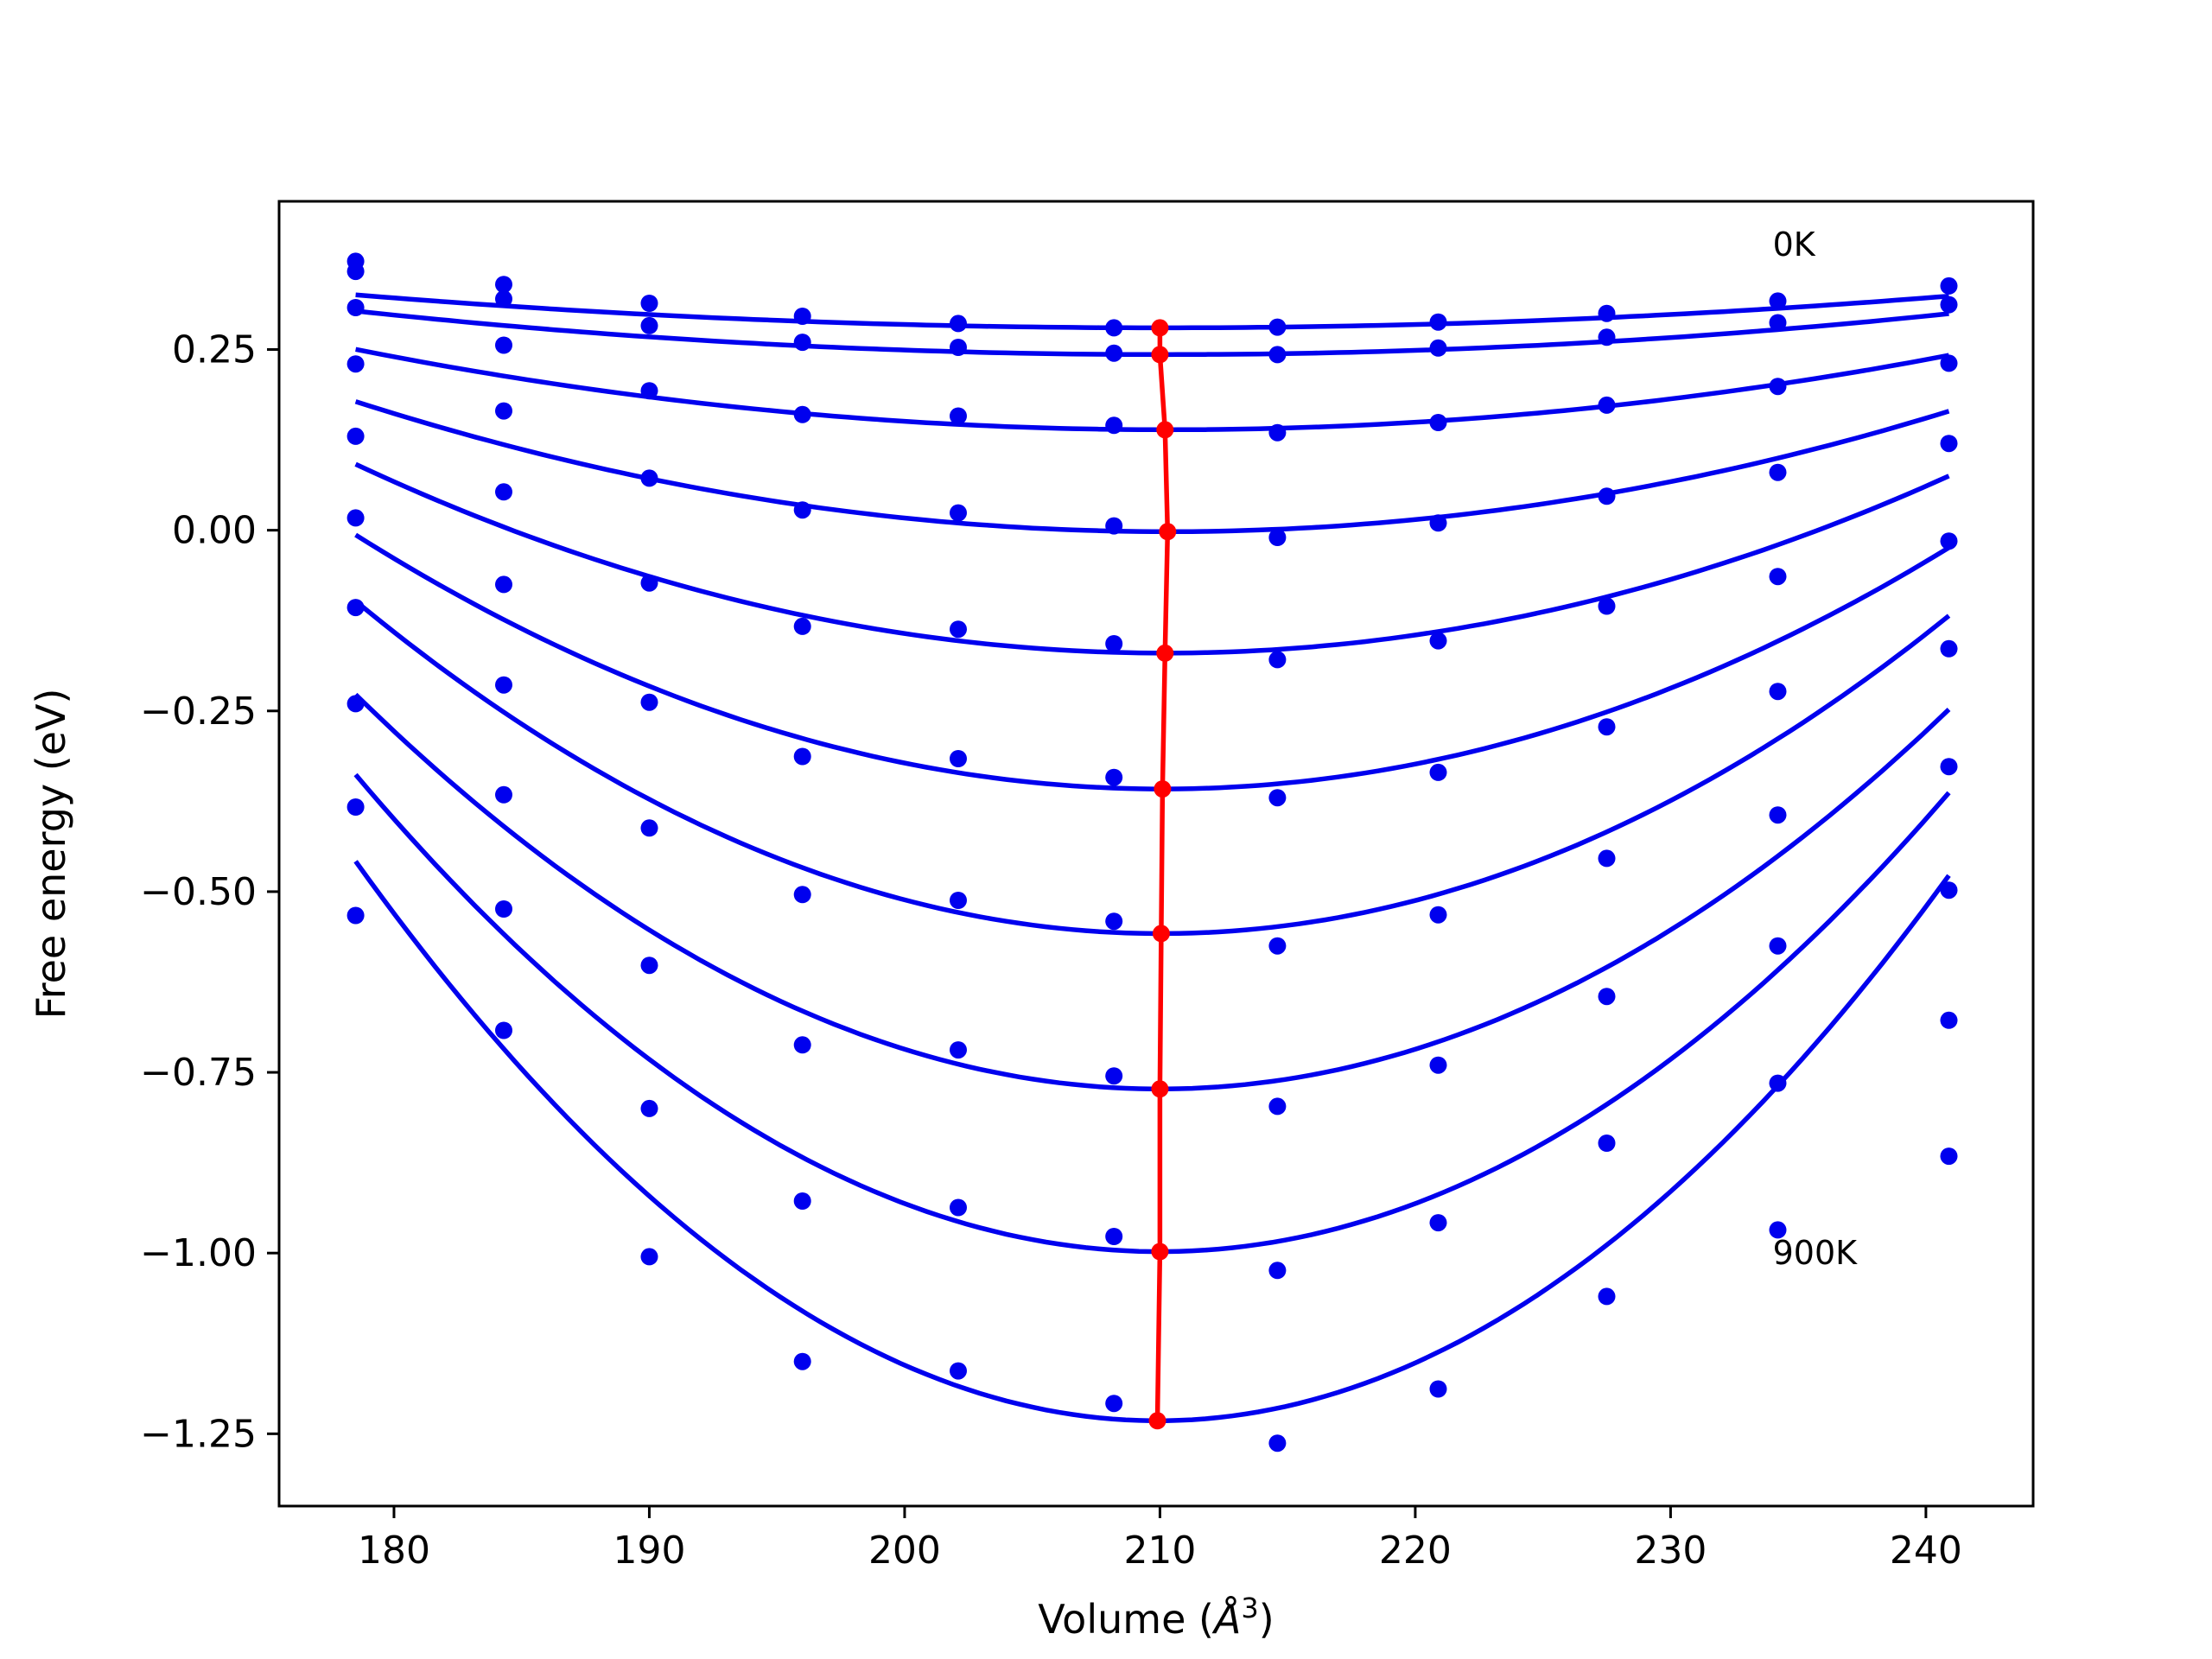  I want to click on x-tick-label: 240, so click(1926, 1551).